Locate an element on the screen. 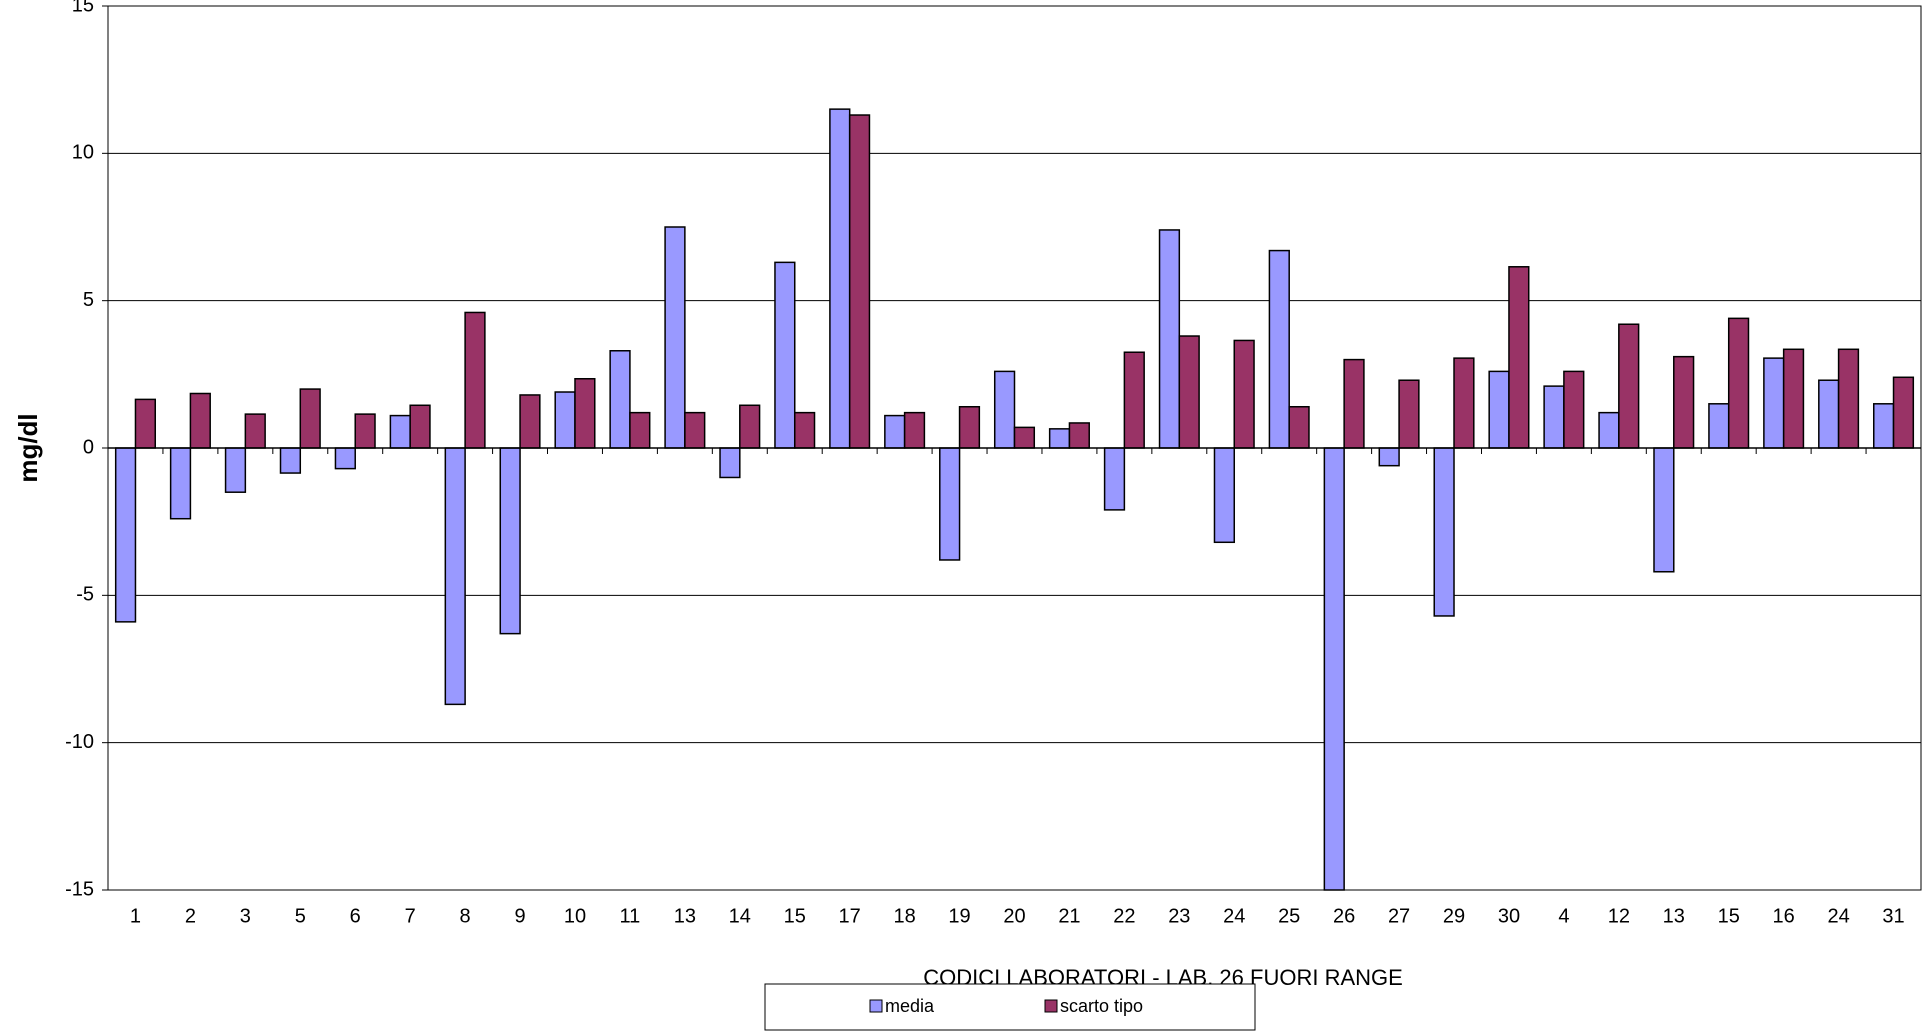 The image size is (1925, 1031). x-tick-label: 6 is located at coordinates (355, 916).